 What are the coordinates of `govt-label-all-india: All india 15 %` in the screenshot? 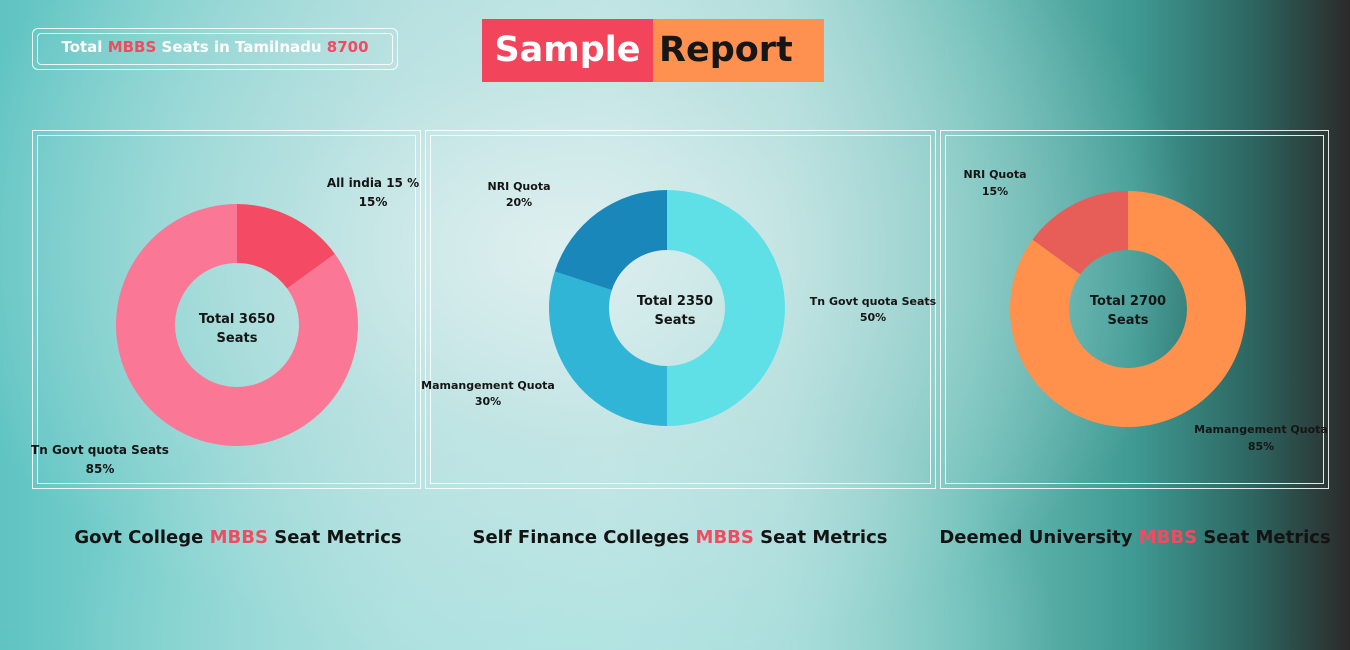 It's located at (373, 183).